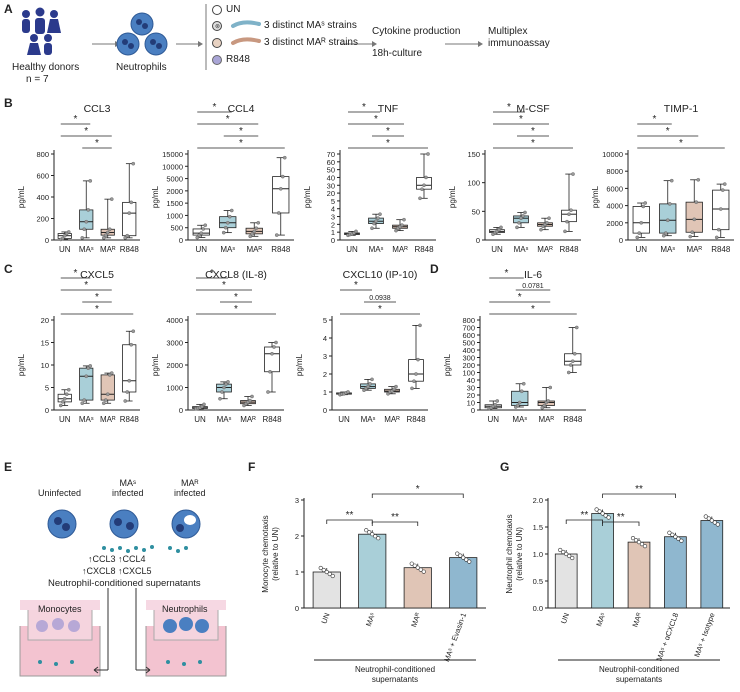  What do you see at coordinates (124, 524) in the screenshot?
I see `mas-infected-cell-icon` at bounding box center [124, 524].